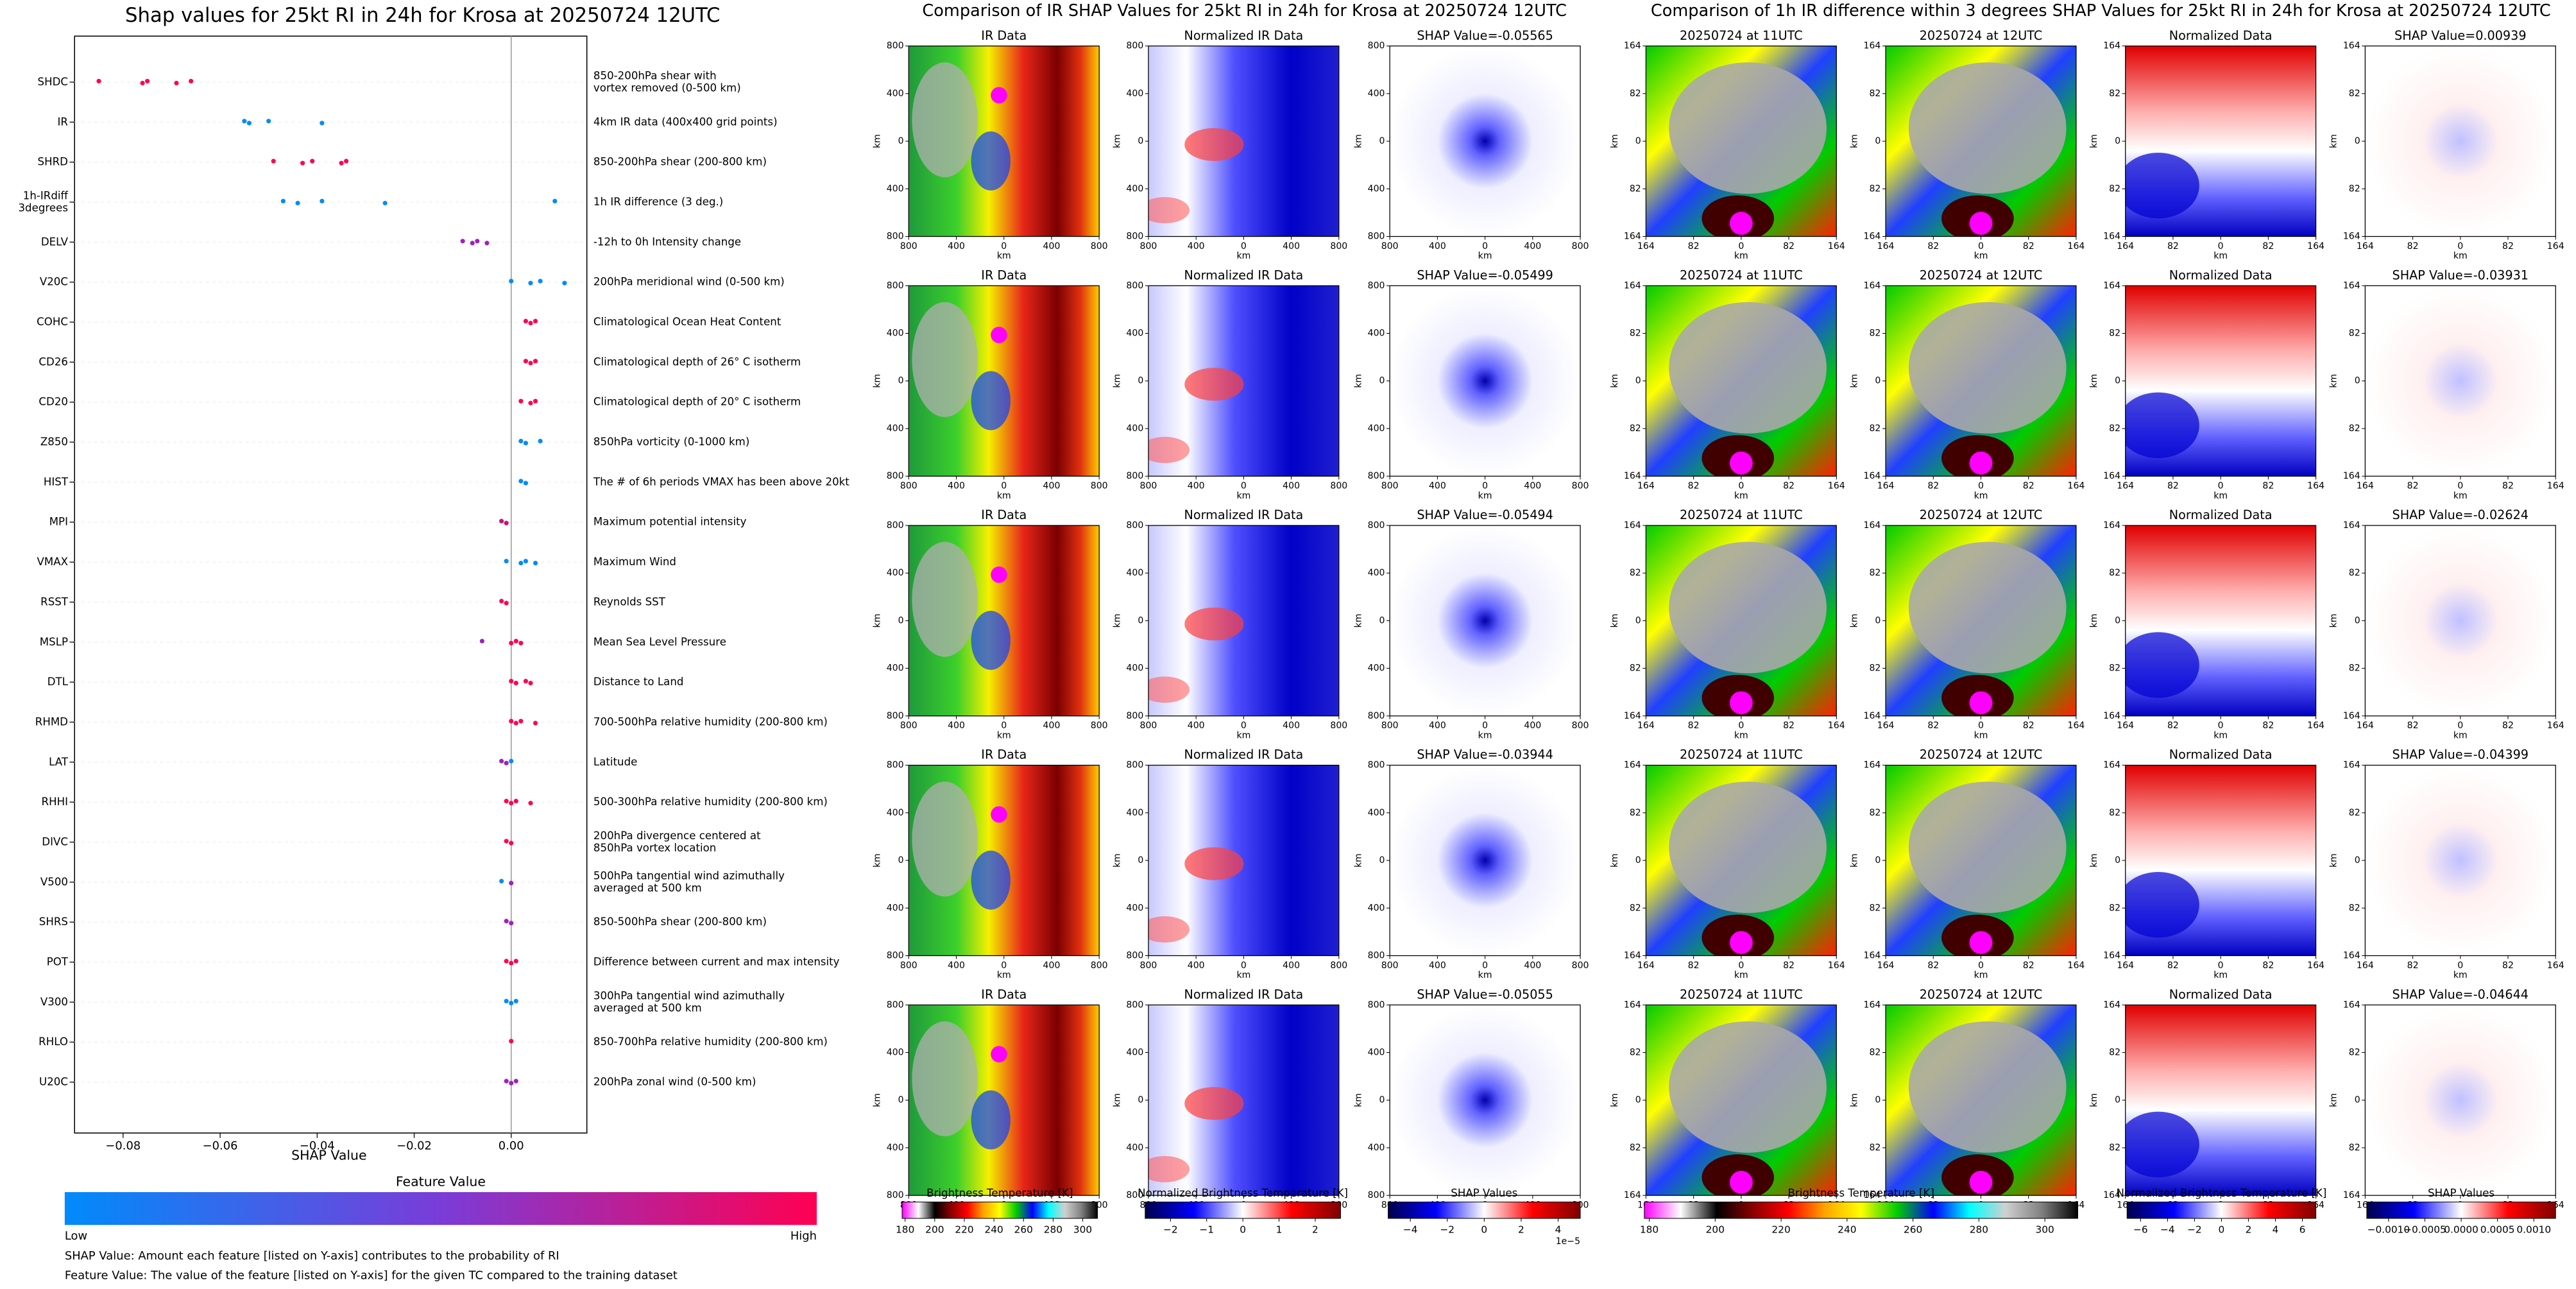 The image size is (2576, 1289). Describe the element at coordinates (59, 761) in the screenshot. I see `feature-label: LAT` at that location.